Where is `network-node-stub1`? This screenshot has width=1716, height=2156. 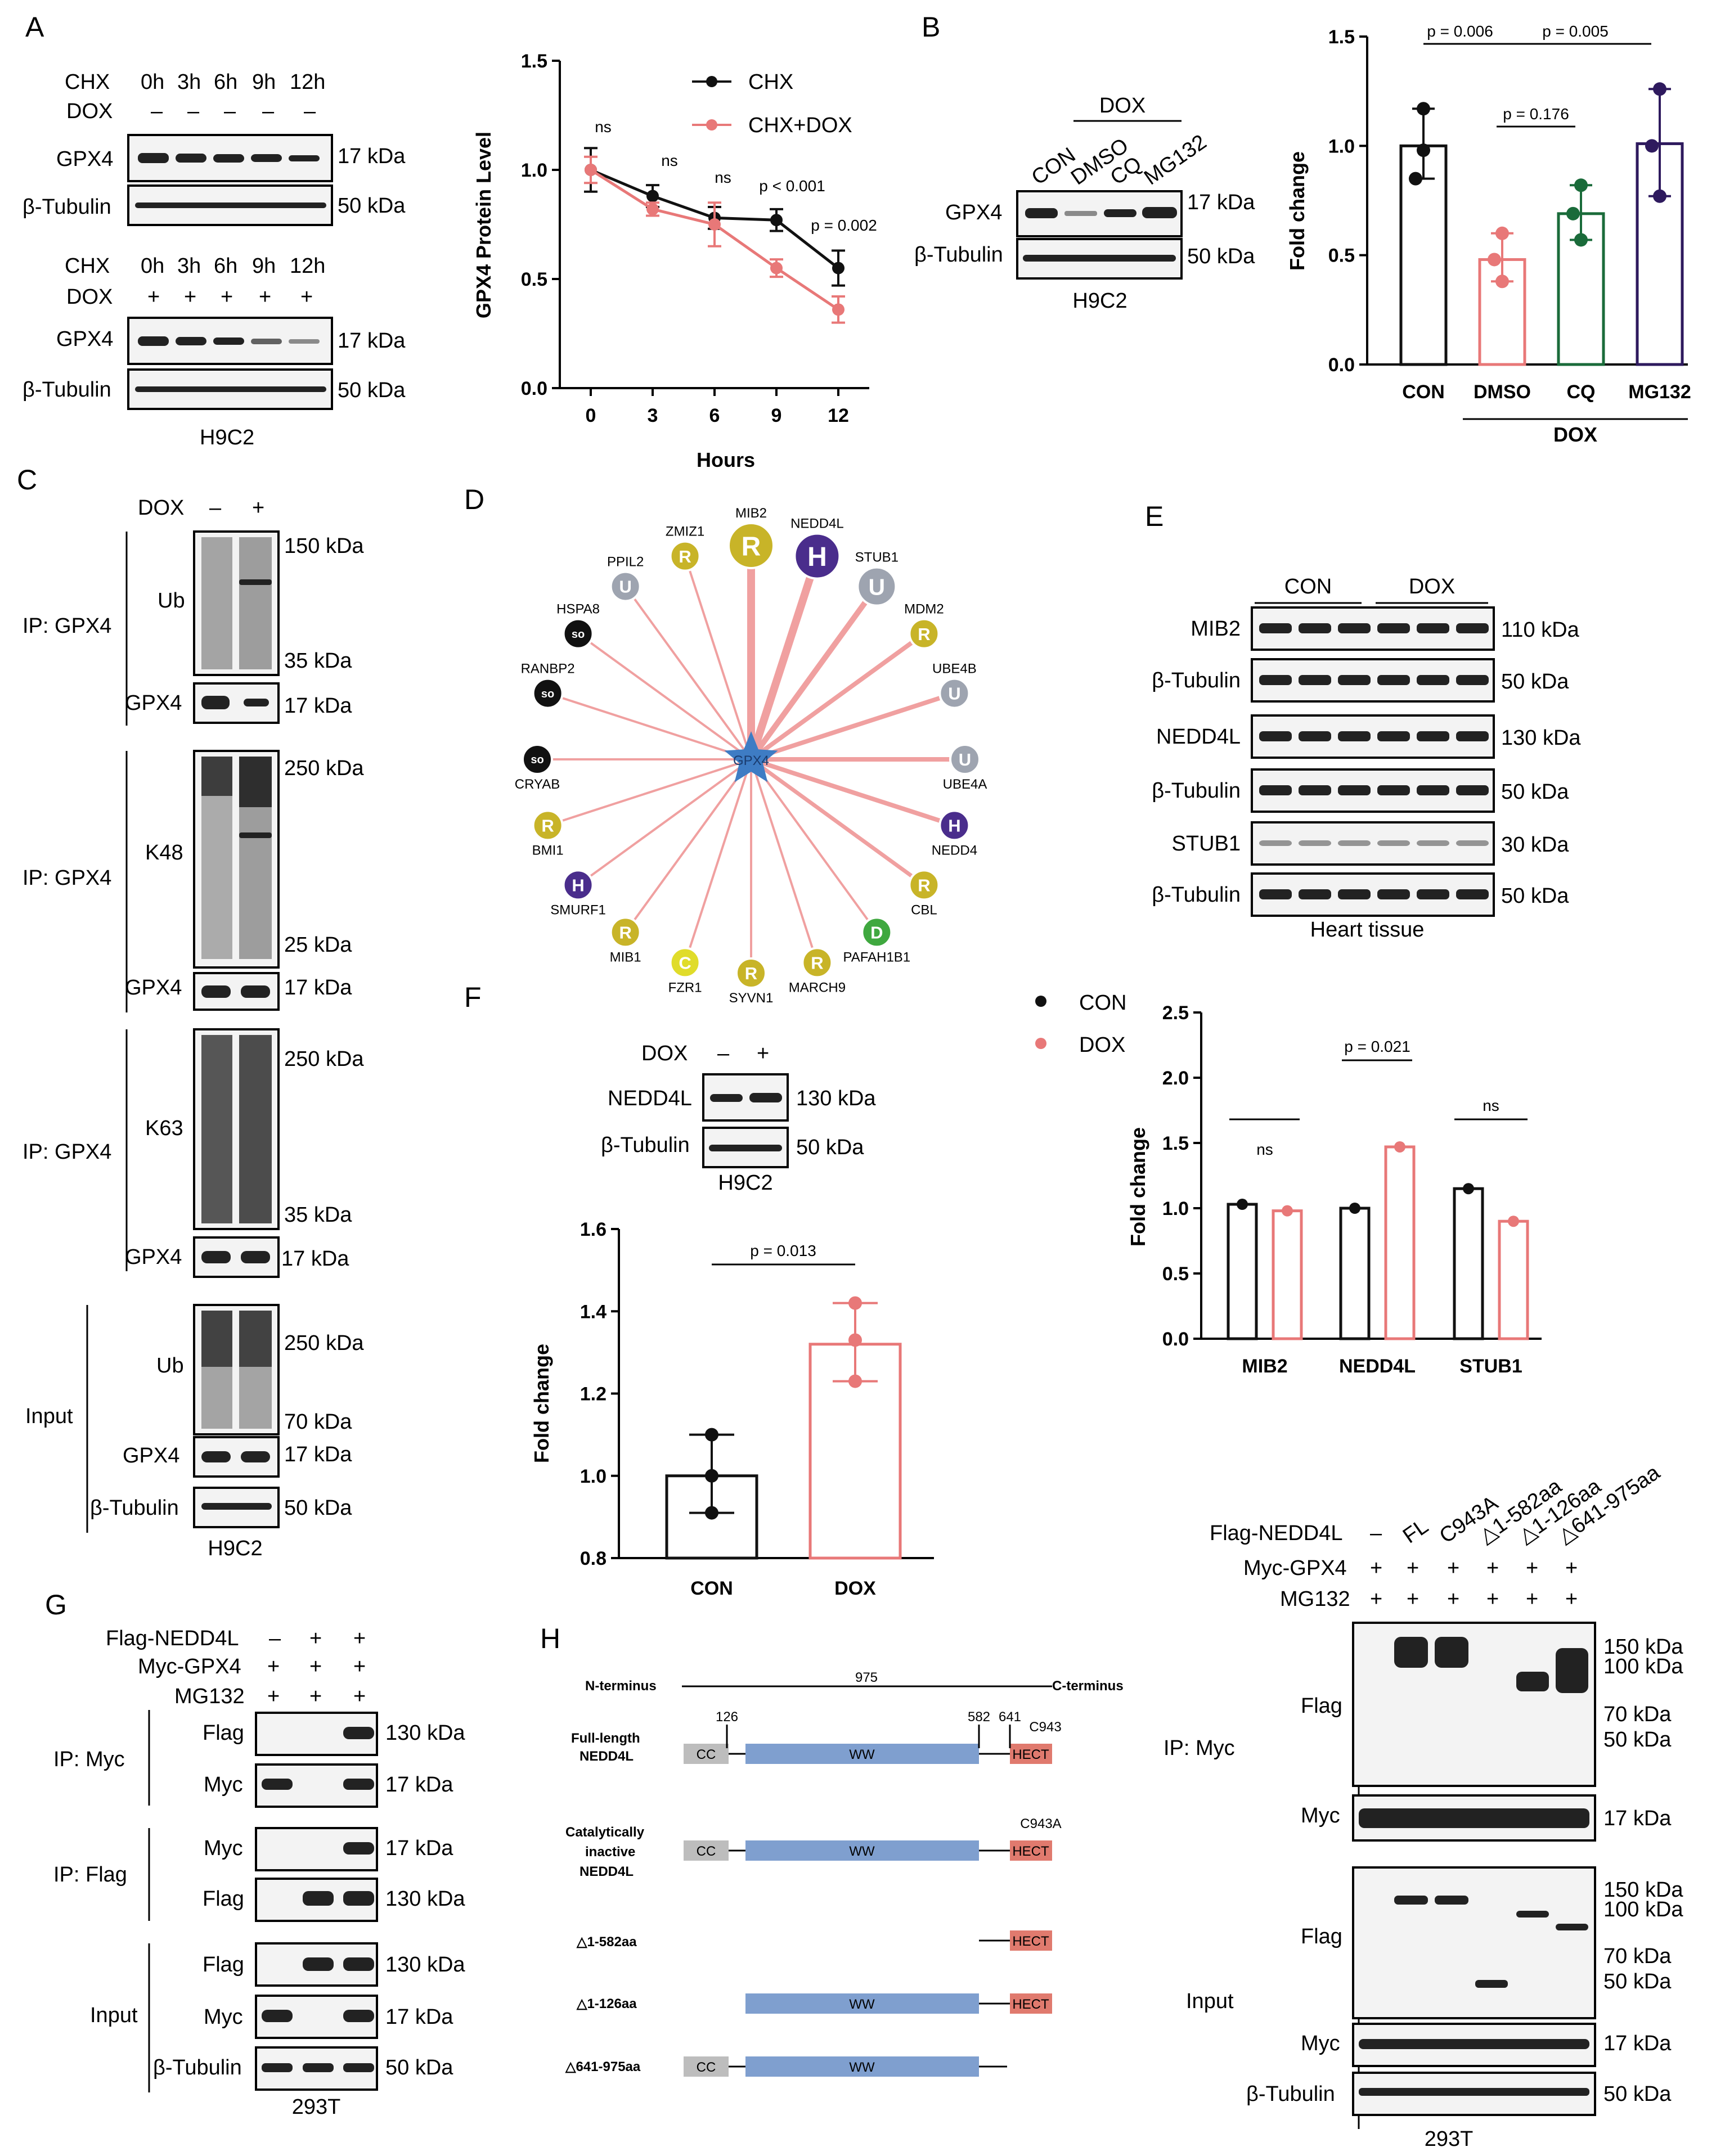 network-node-stub1 is located at coordinates (877, 586).